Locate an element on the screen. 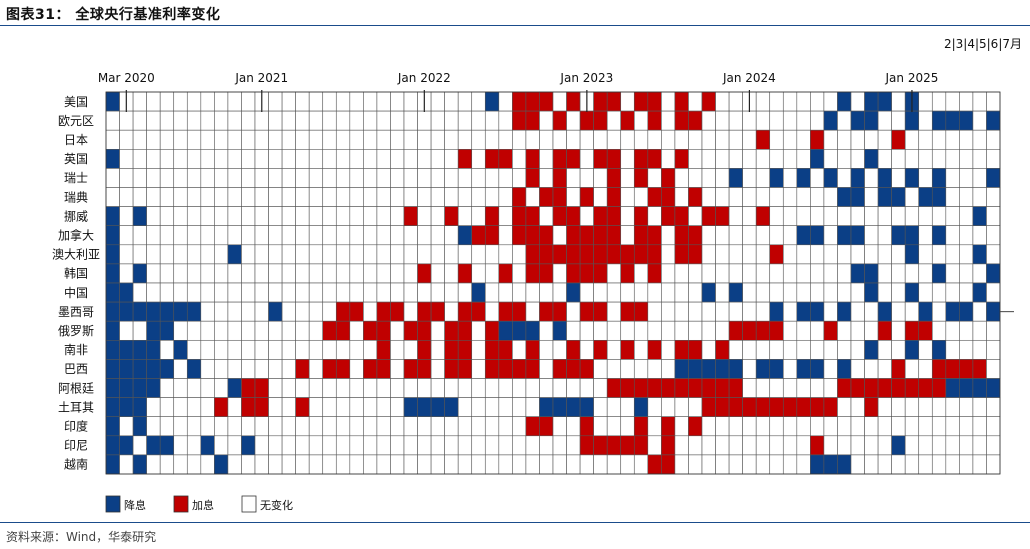 Image resolution: width=1030 pixels, height=549 pixels. row-label-14: 巴西 is located at coordinates (76, 369).